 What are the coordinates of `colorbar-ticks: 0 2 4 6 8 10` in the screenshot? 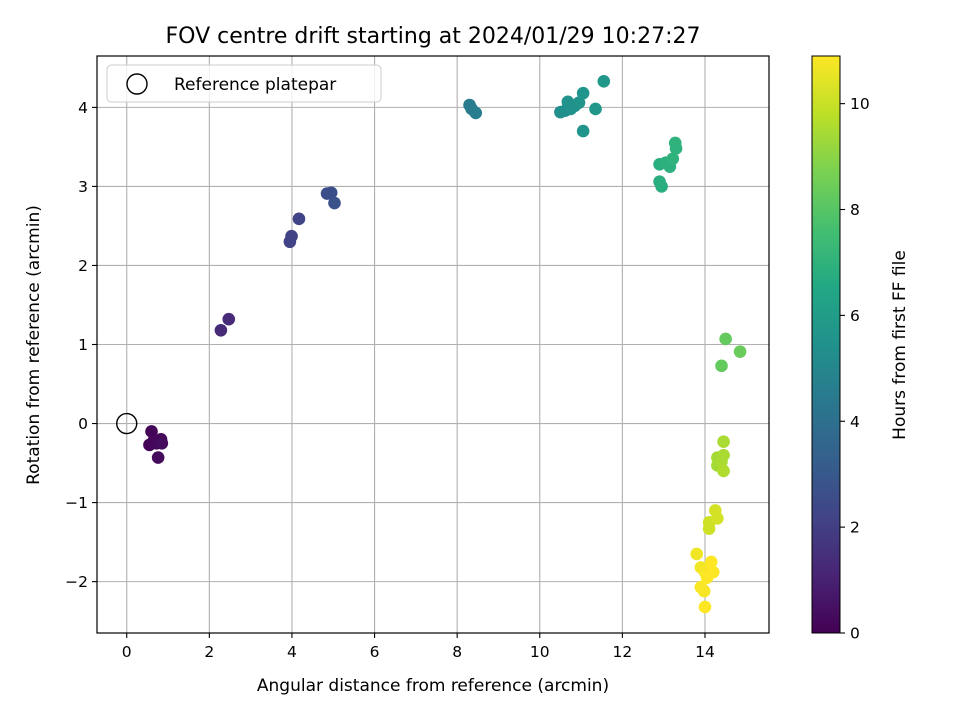 It's located at (855, 369).